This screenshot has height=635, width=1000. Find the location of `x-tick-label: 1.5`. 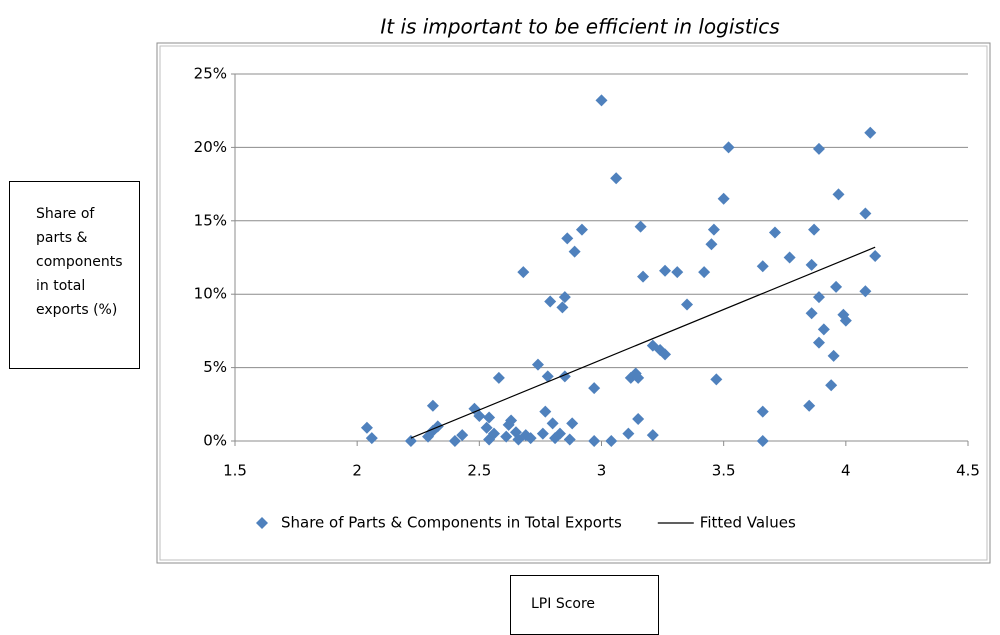

x-tick-label: 1.5 is located at coordinates (235, 471).